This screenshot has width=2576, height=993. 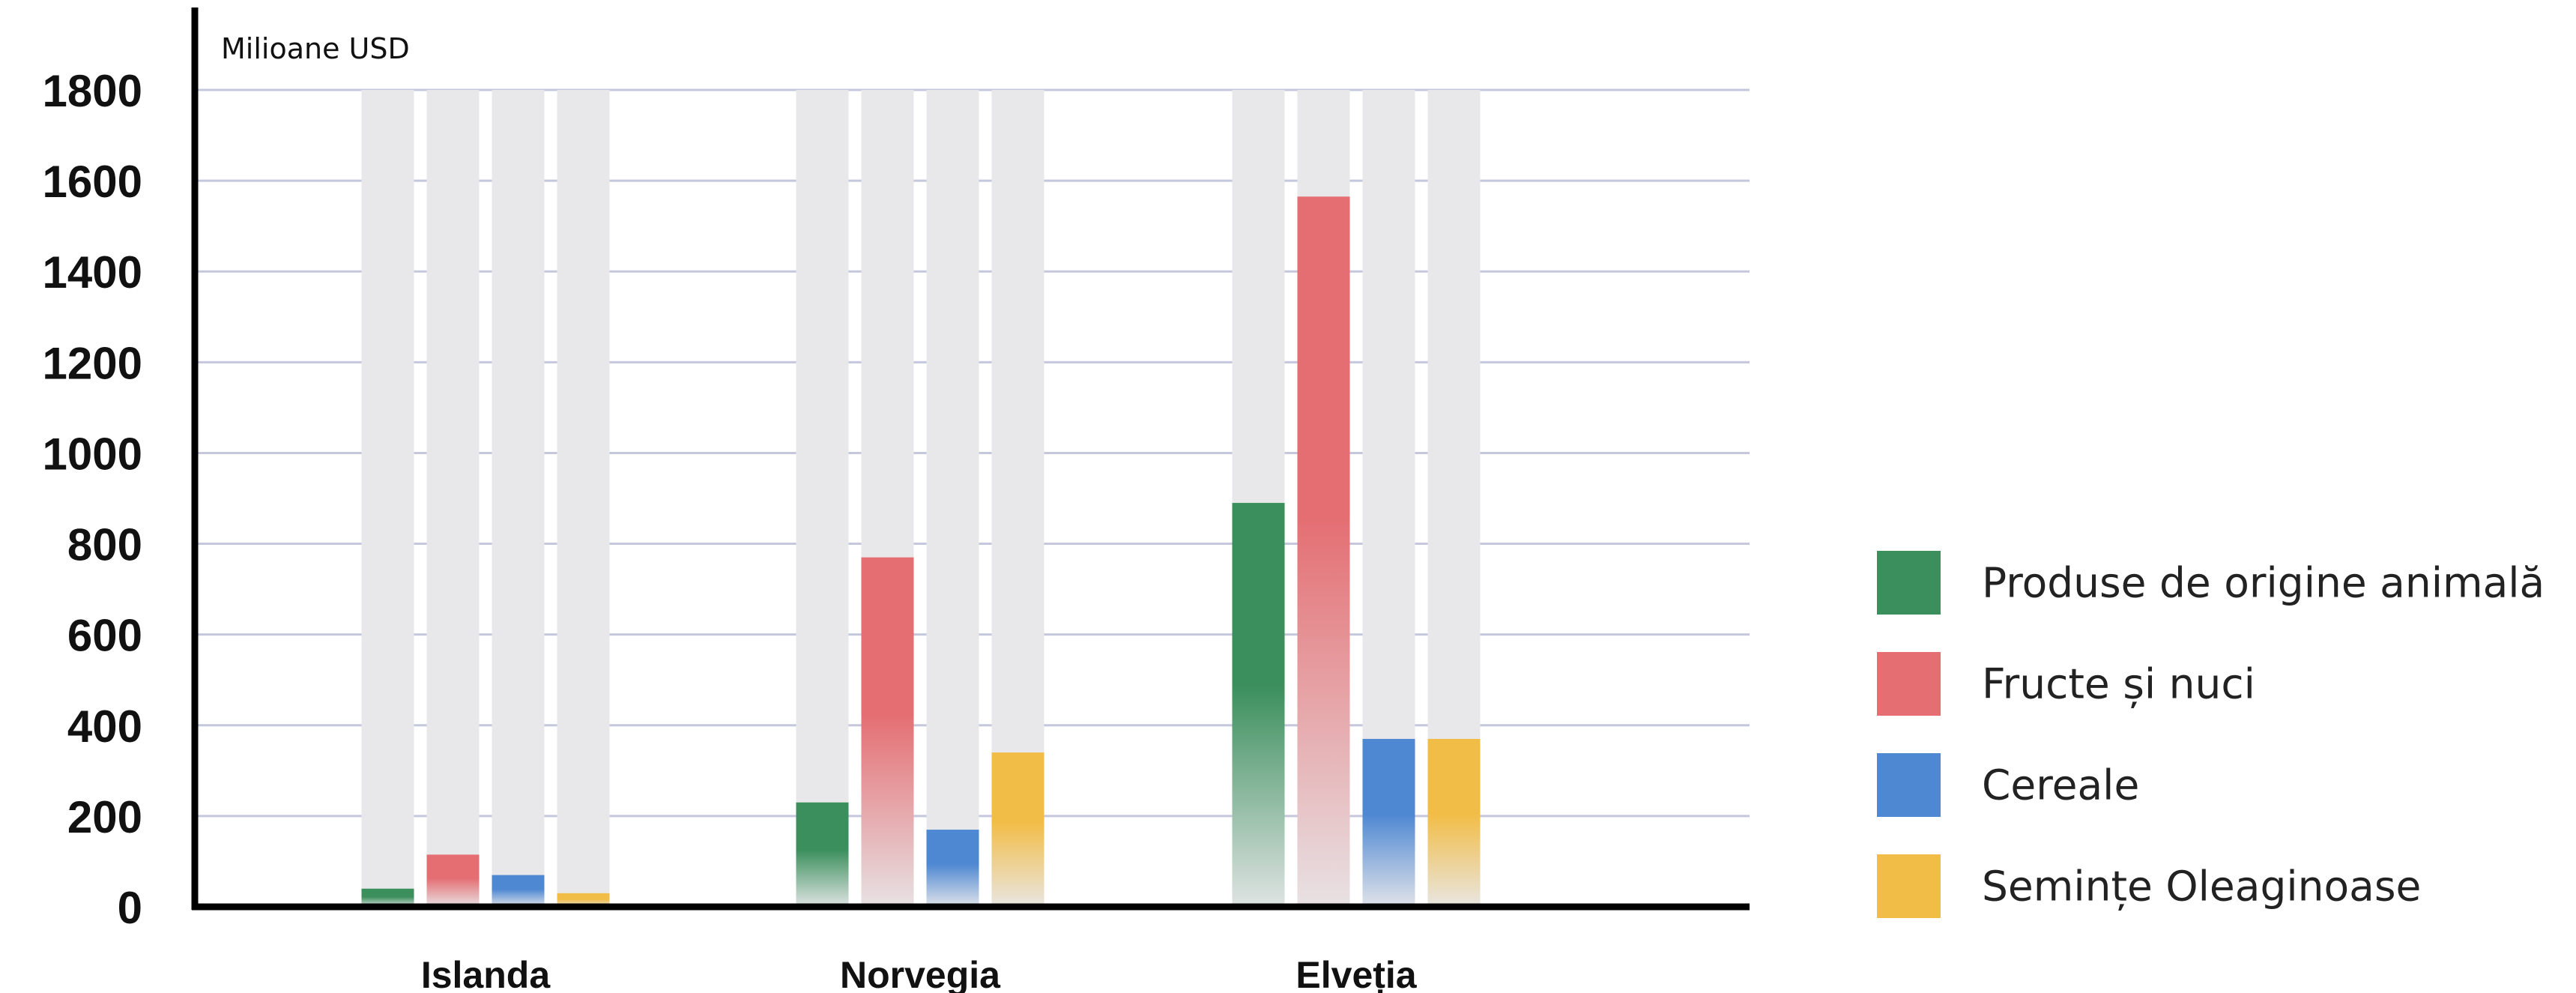 I want to click on y-tick-label: 1400, so click(x=92, y=272).